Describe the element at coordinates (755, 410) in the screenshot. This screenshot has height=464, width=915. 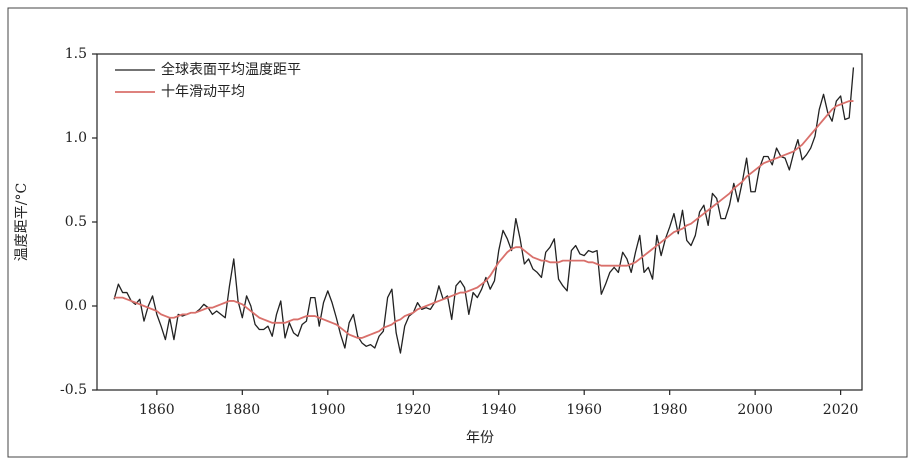
I see `x-tick-label: 2000` at that location.